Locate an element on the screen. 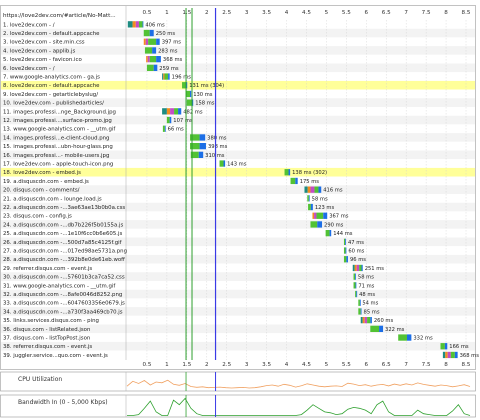  request-time-label: 283 ms is located at coordinates (168, 51).